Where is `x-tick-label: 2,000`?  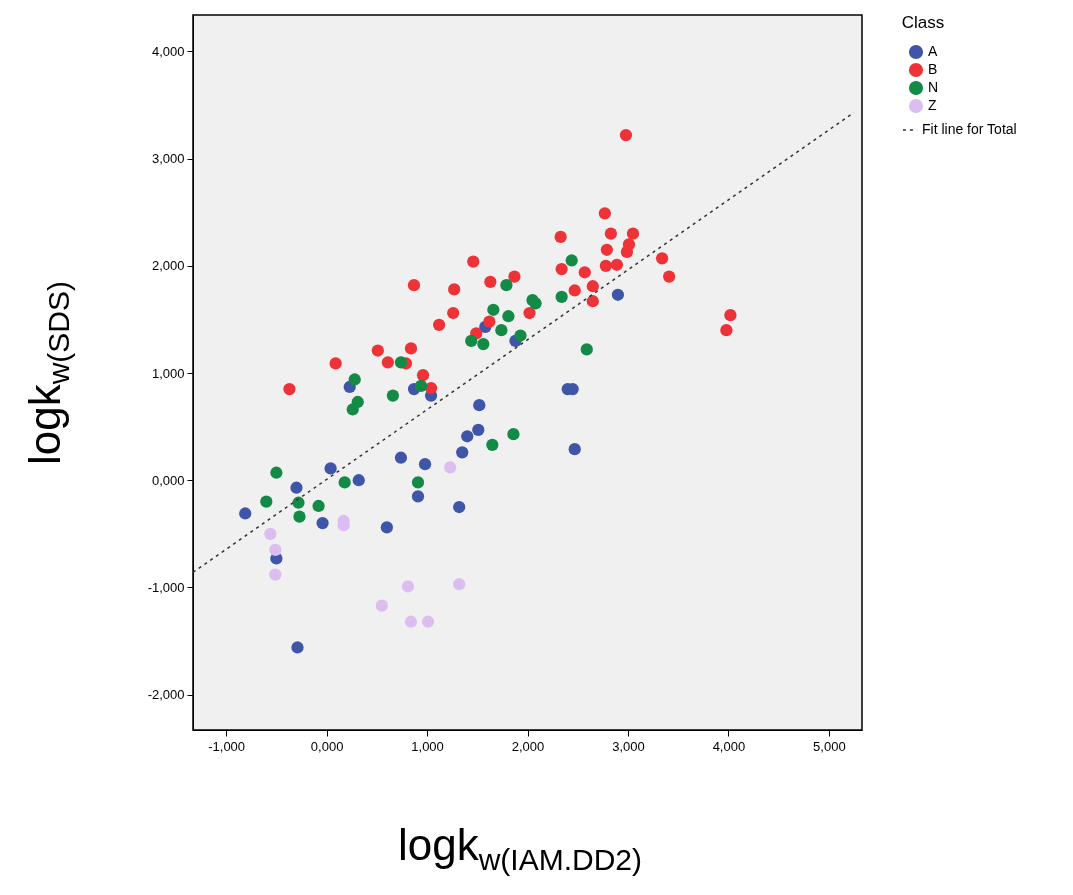 x-tick-label: 2,000 is located at coordinates (528, 746).